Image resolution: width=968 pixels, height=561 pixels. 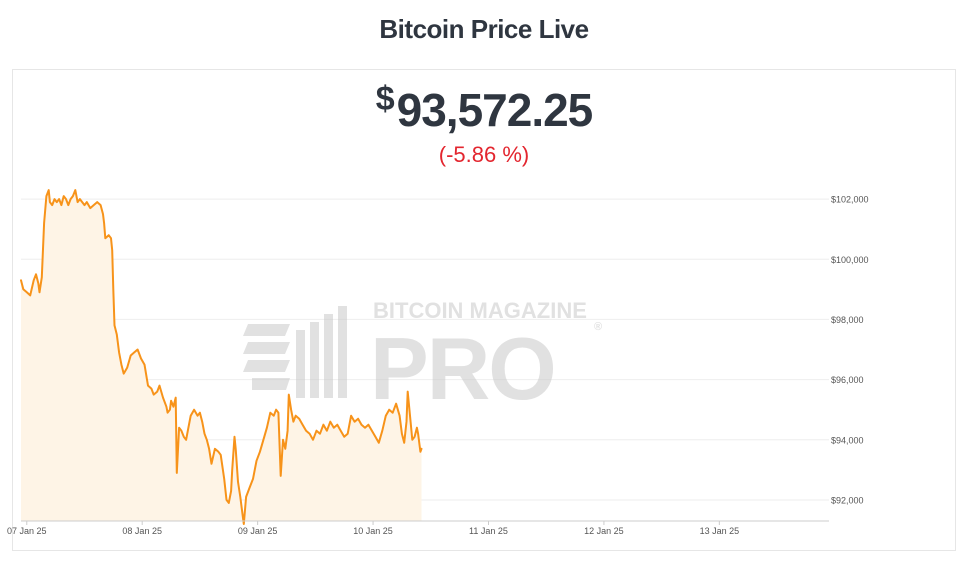 I want to click on currency-symbol: $, so click(x=385, y=99).